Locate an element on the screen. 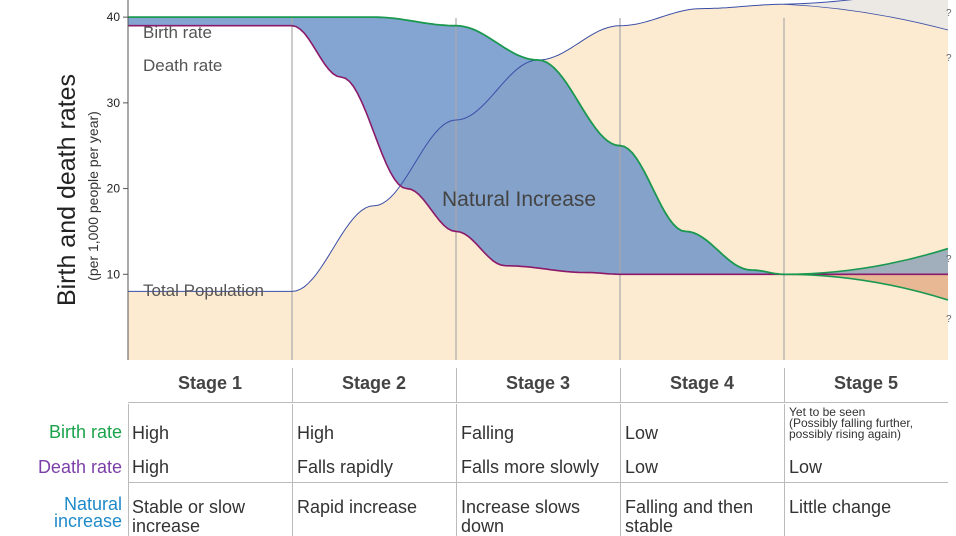 The width and height of the screenshot is (956, 536). series-label-1: Death rate is located at coordinates (182, 65).